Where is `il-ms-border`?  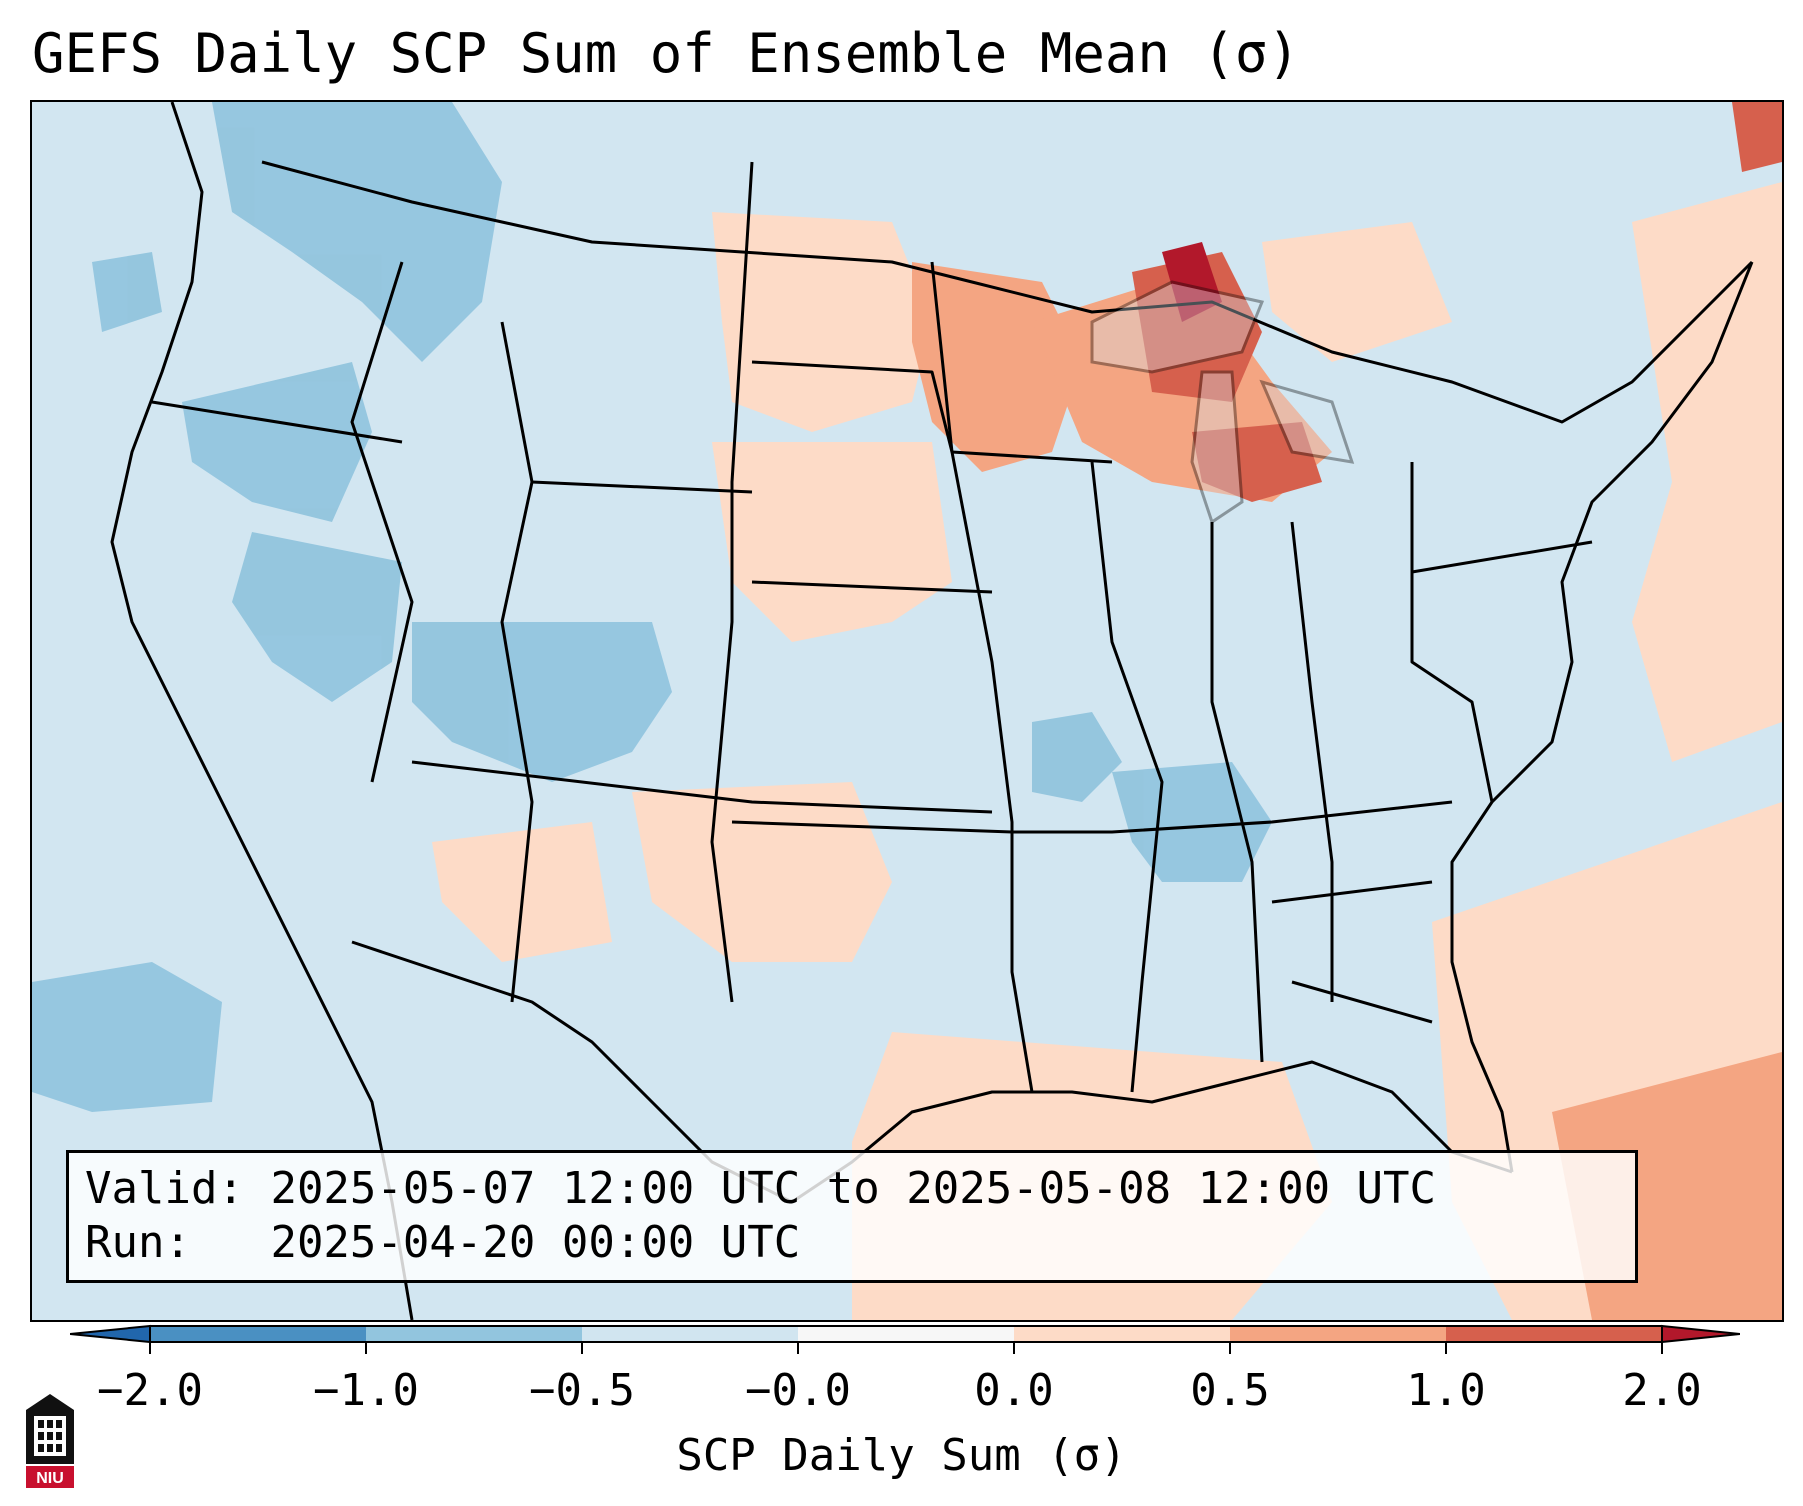
il-ms-border is located at coordinates (1127, 777).